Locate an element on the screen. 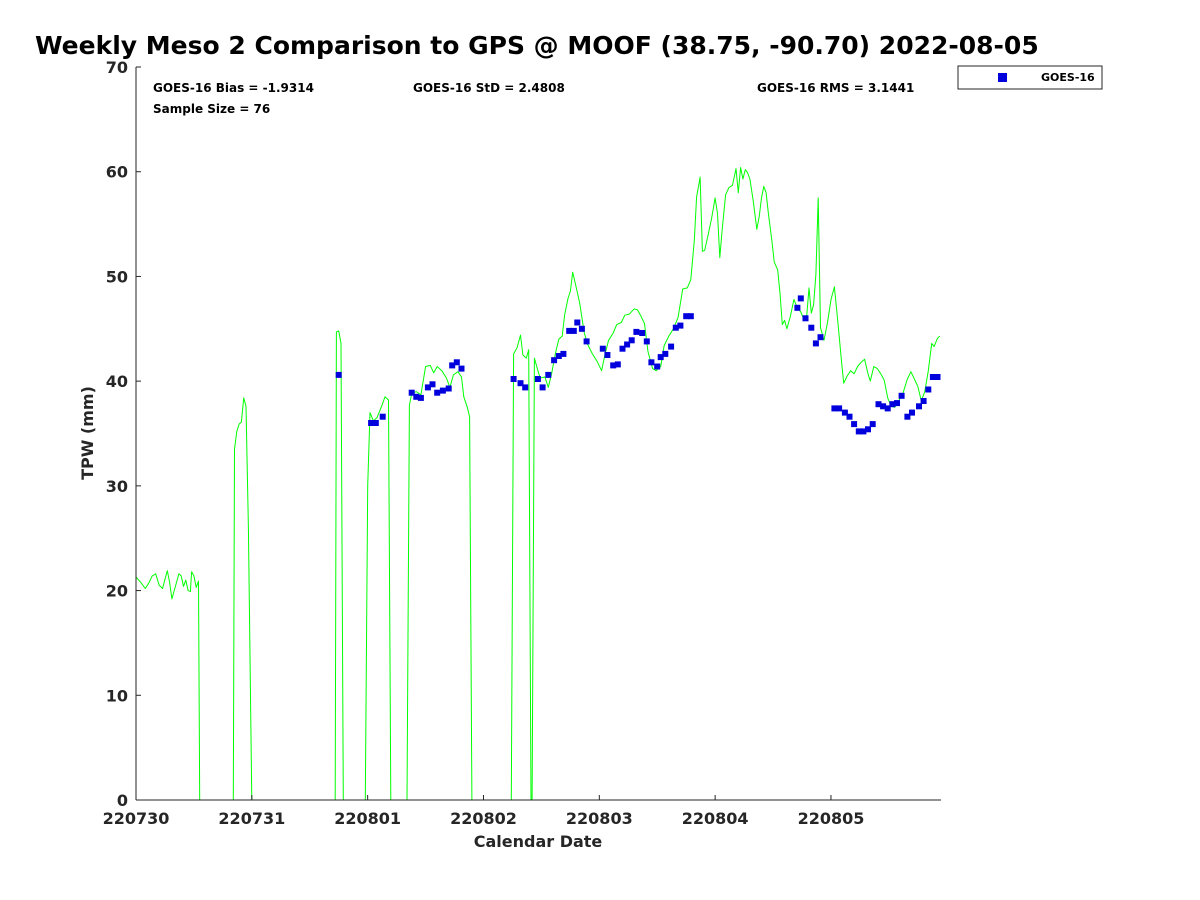 The height and width of the screenshot is (900, 1200). x-tick-label: 220731 is located at coordinates (251, 818).